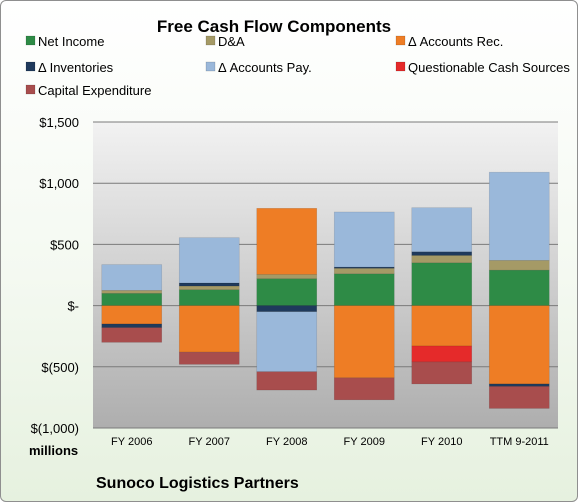 The width and height of the screenshot is (578, 502). I want to click on x-tick-label: FY 2007, so click(209, 442).